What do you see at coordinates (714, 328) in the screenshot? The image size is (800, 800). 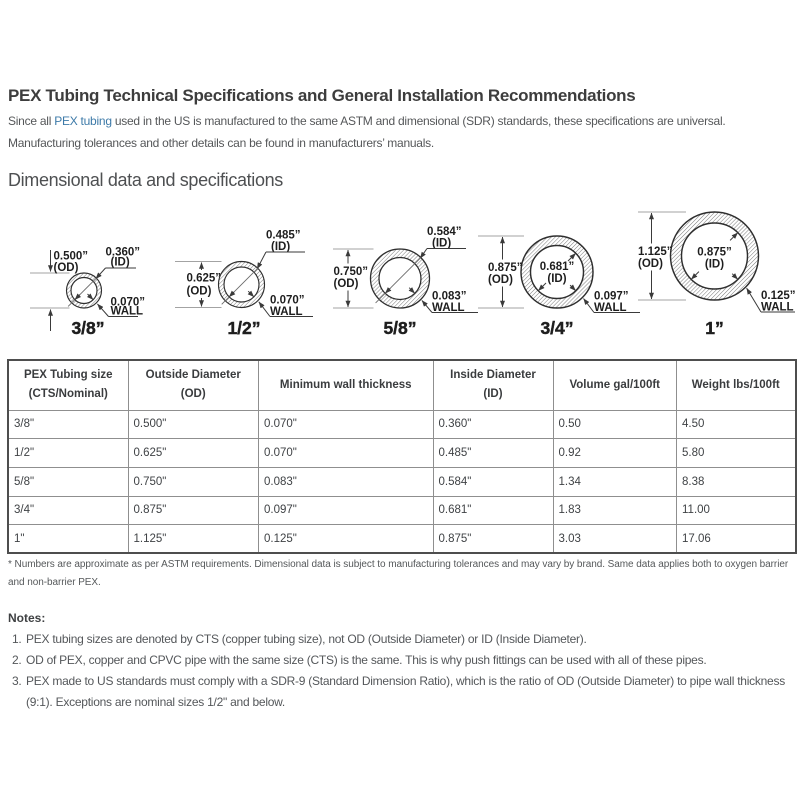 I see `svg-text: 1”` at bounding box center [714, 328].